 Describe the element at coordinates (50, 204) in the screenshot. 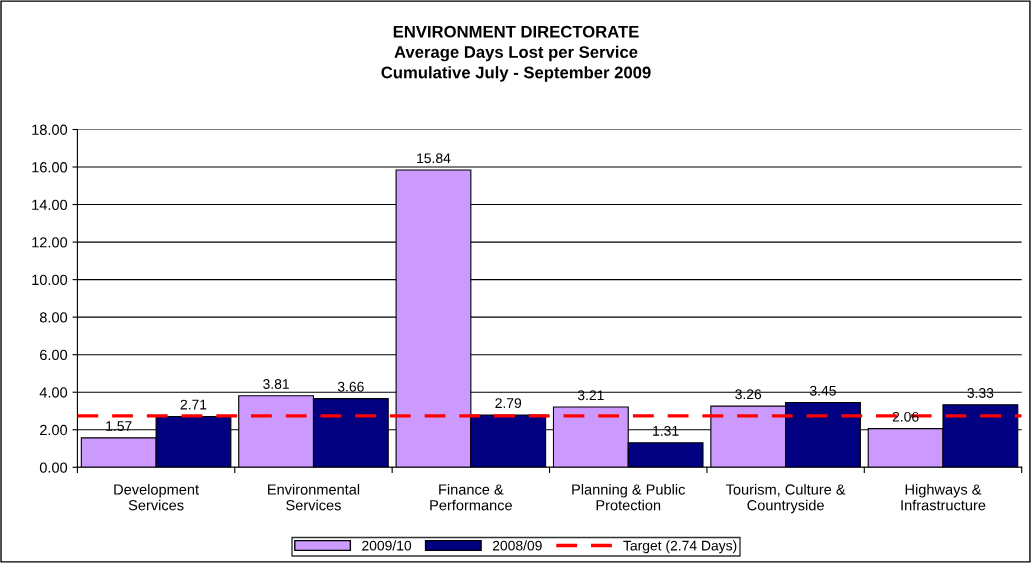

I see `y-tick-label: 14.00` at that location.